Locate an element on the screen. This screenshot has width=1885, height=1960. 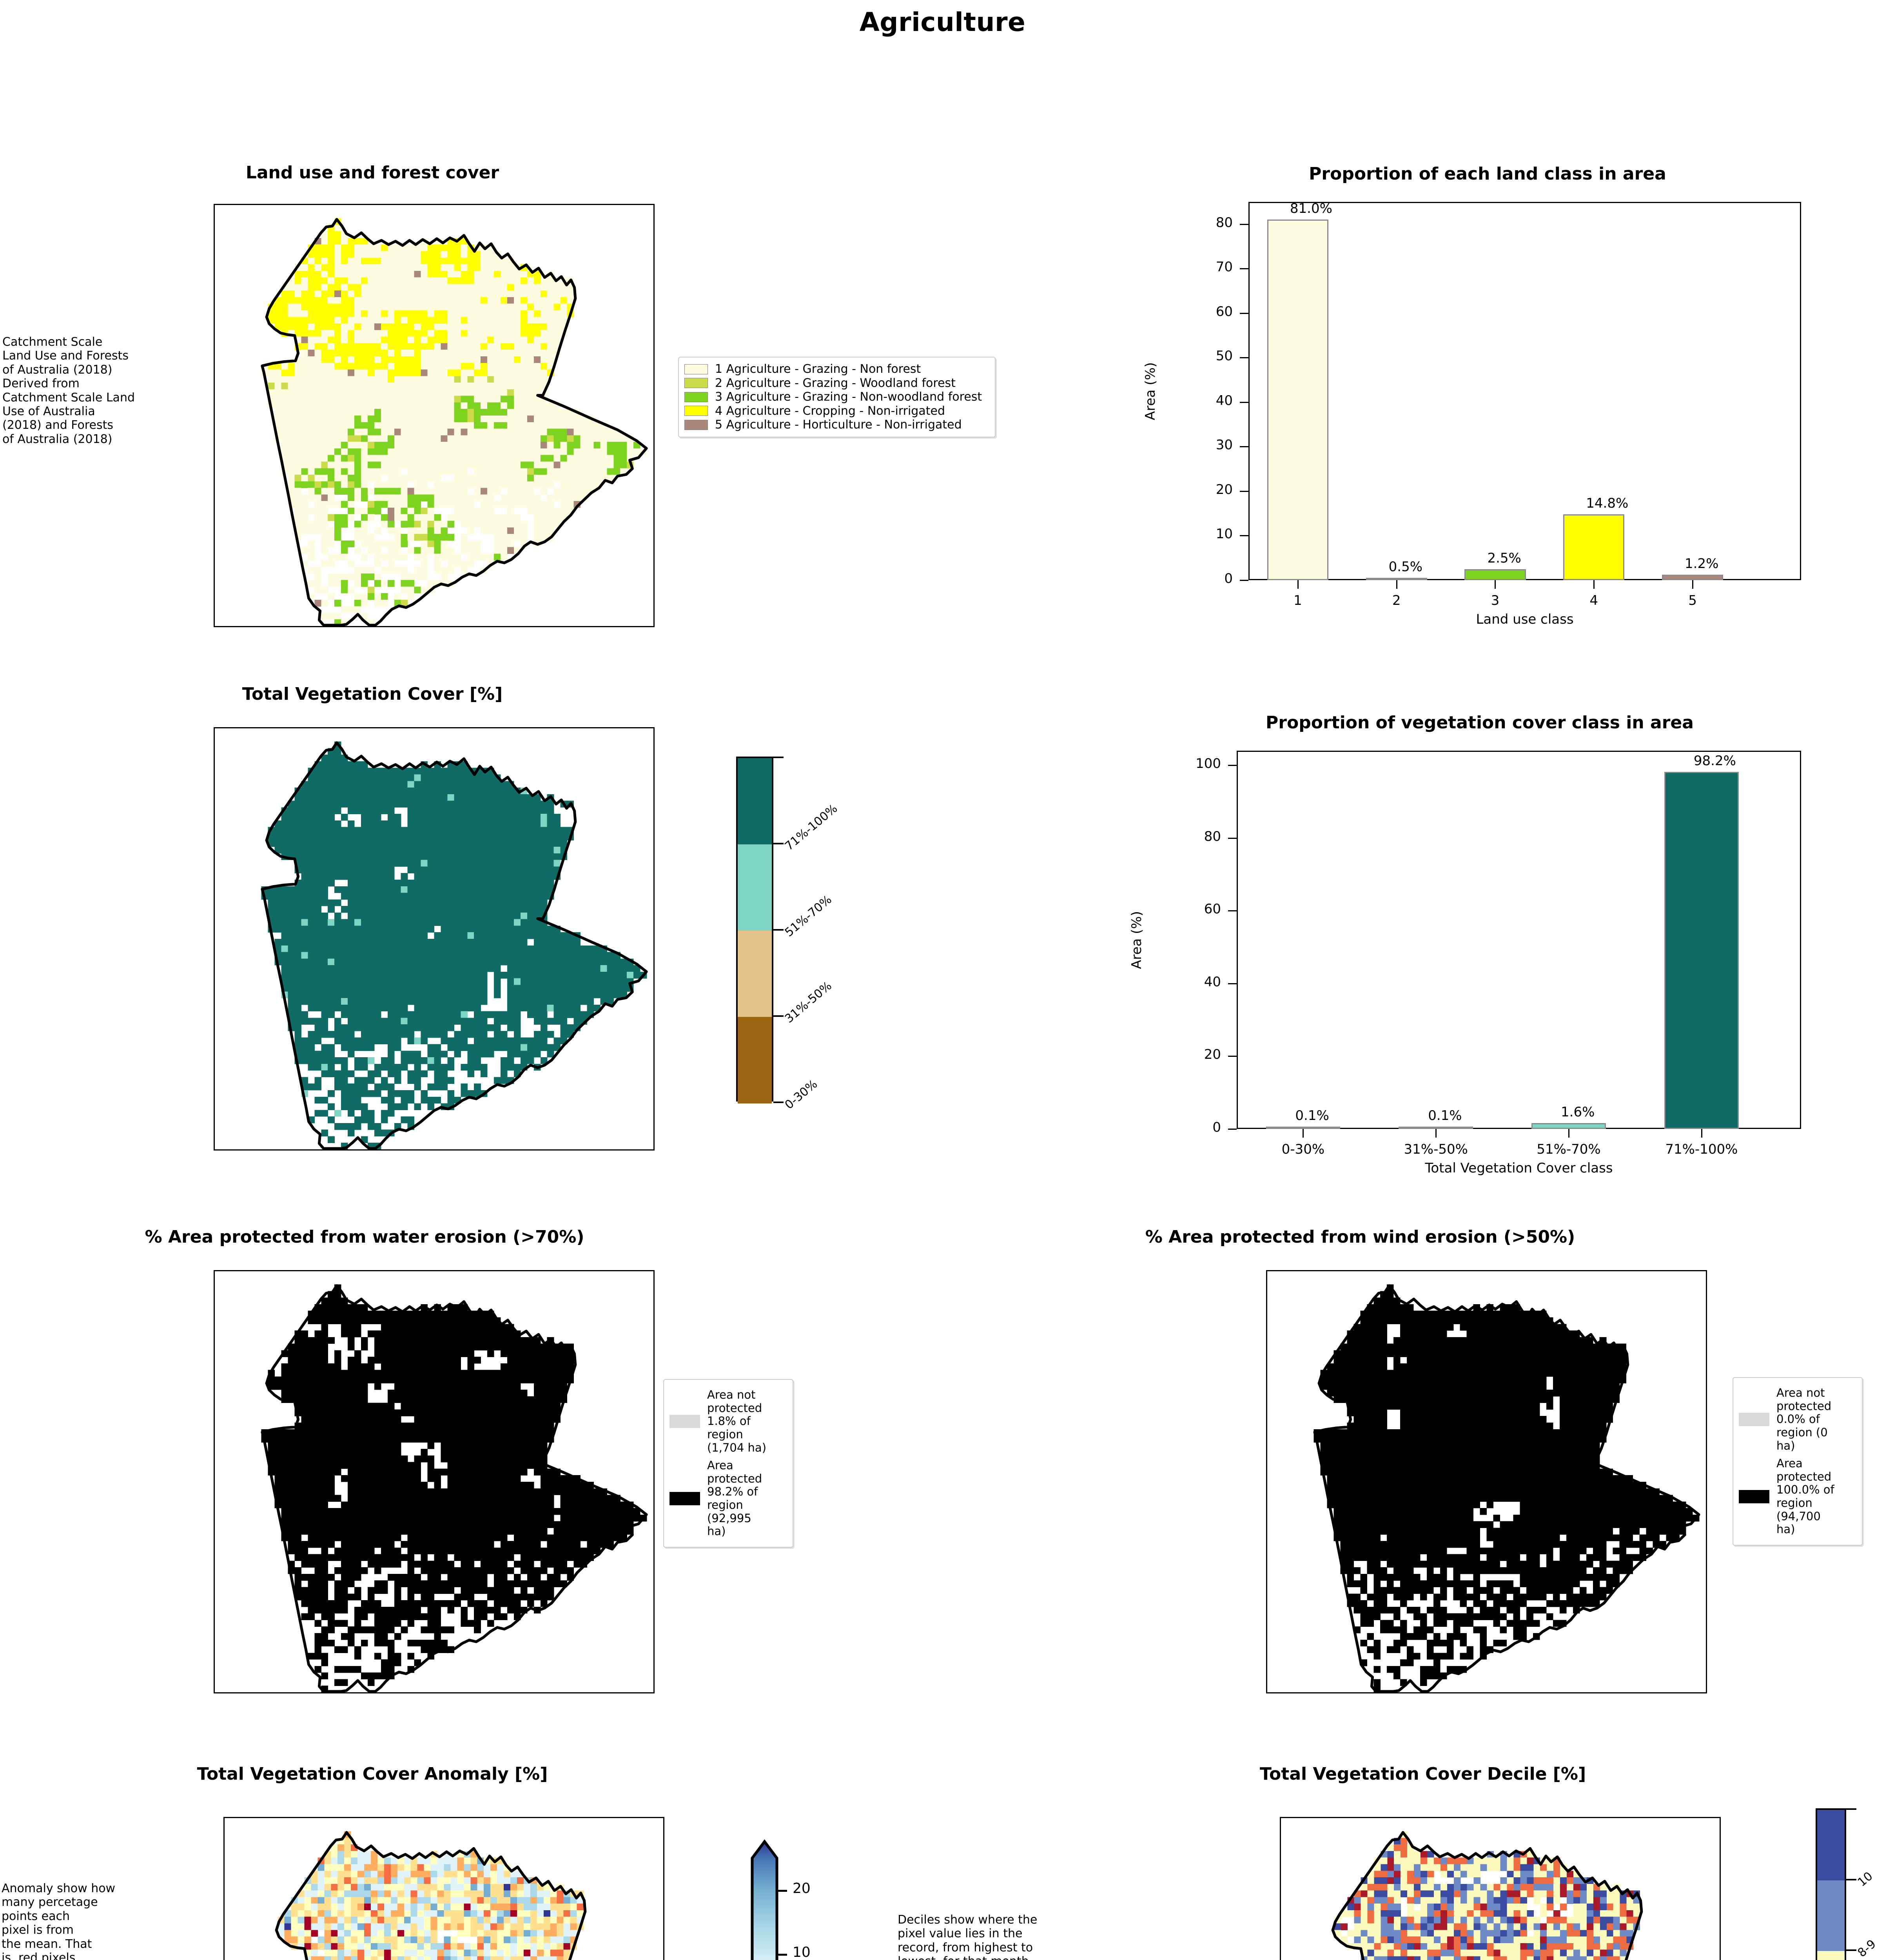
veg-cover-map is located at coordinates (434, 939).